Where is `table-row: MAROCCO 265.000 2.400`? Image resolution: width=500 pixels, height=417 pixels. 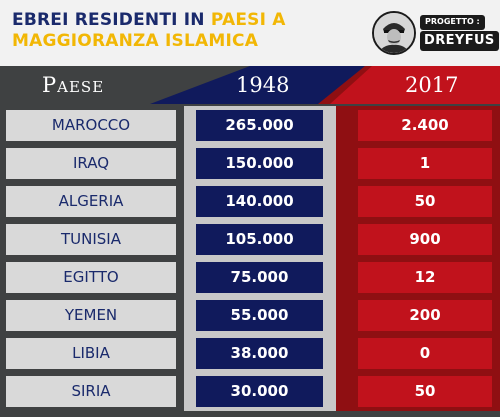 table-row: MAROCCO 265.000 2.400 is located at coordinates (250, 125).